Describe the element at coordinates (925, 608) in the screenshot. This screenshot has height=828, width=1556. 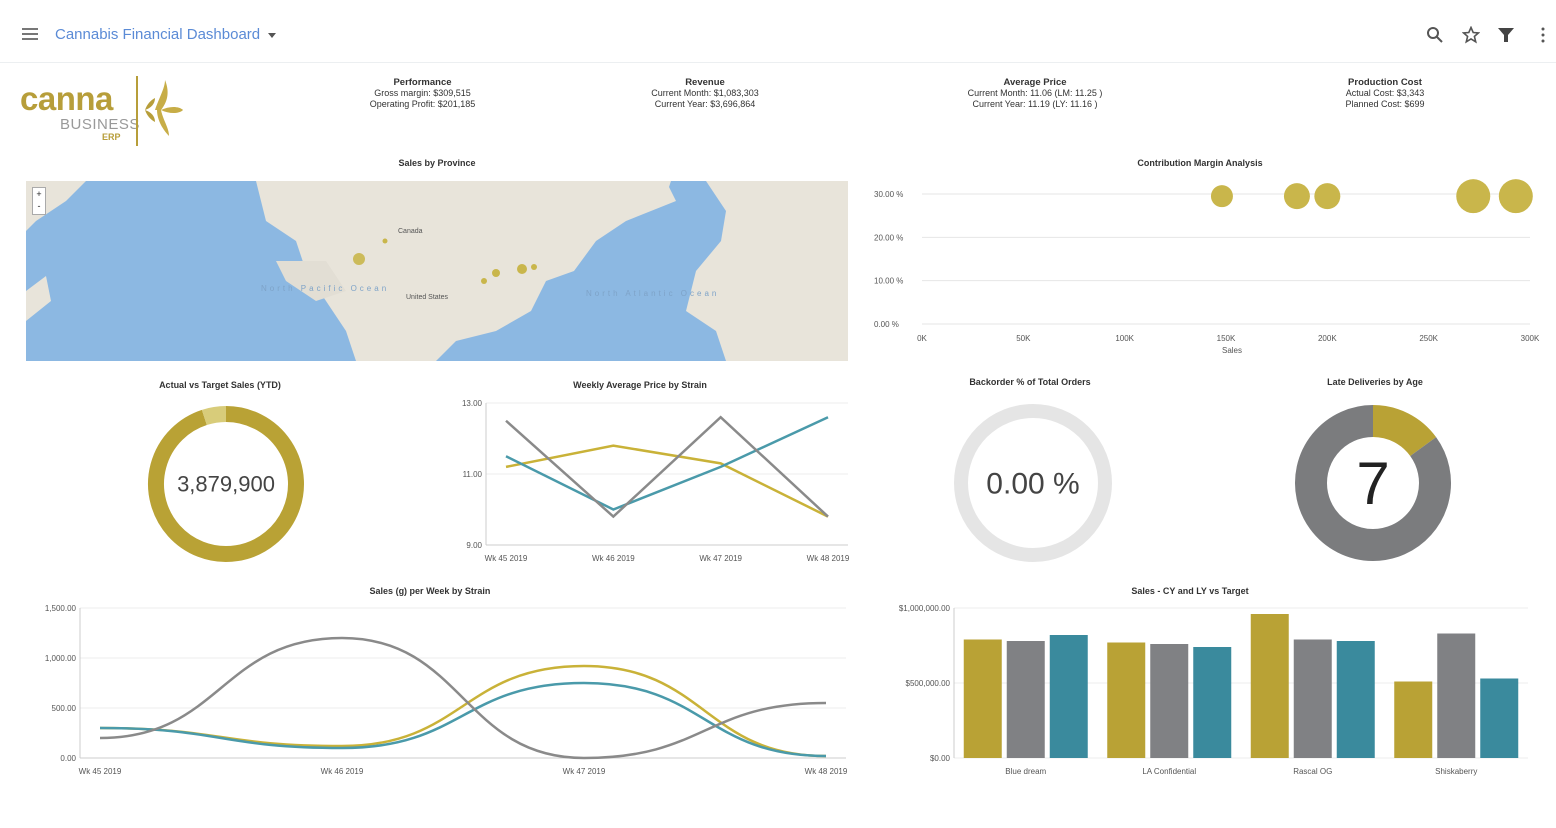
I see `y-tick-label: $1,000,000.00` at that location.